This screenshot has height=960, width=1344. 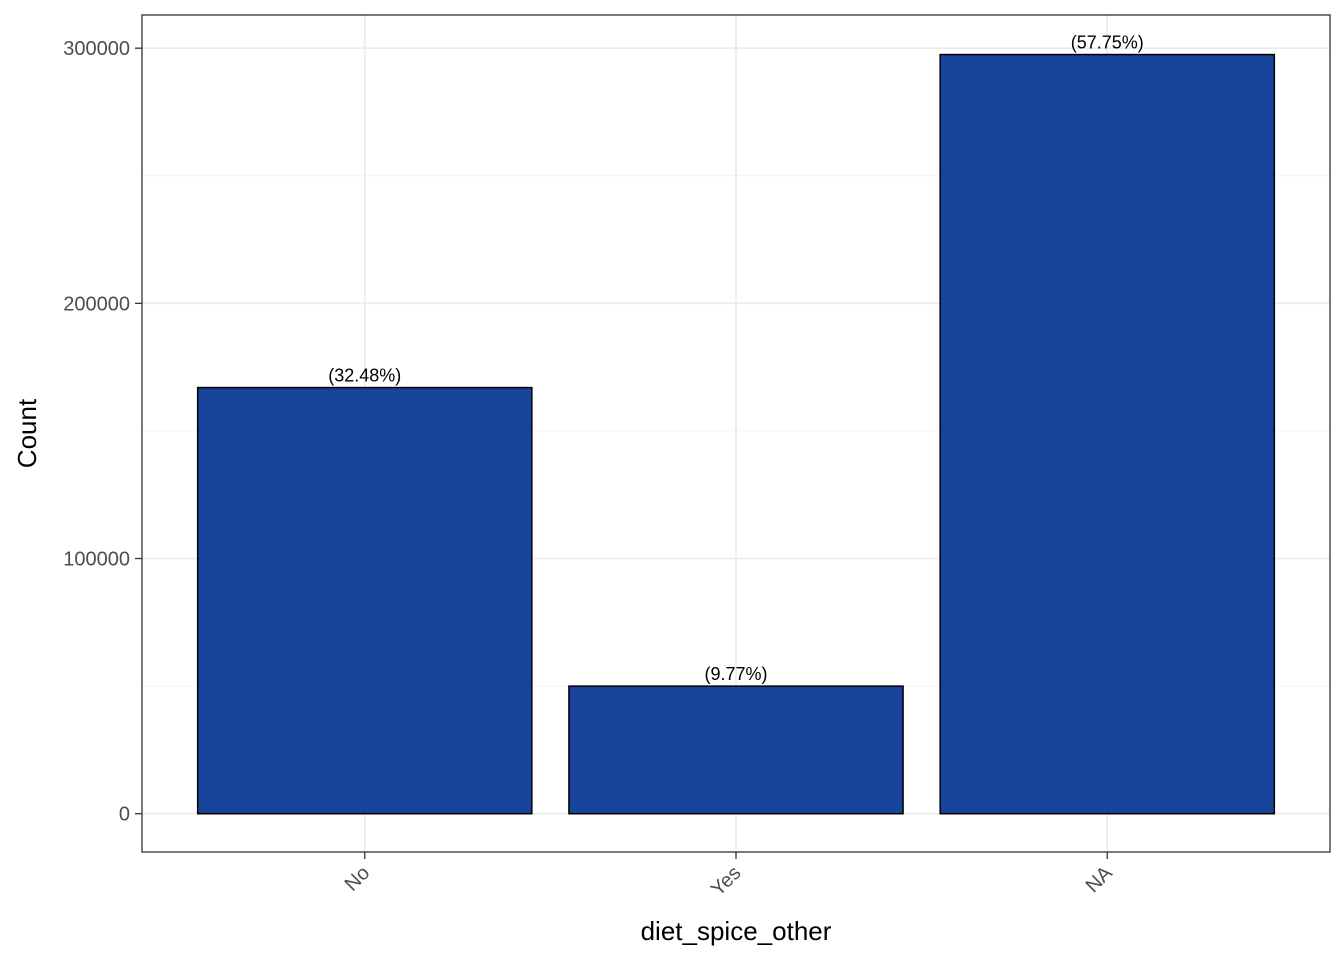 I want to click on y-tick-label: 100000, so click(x=96, y=560).